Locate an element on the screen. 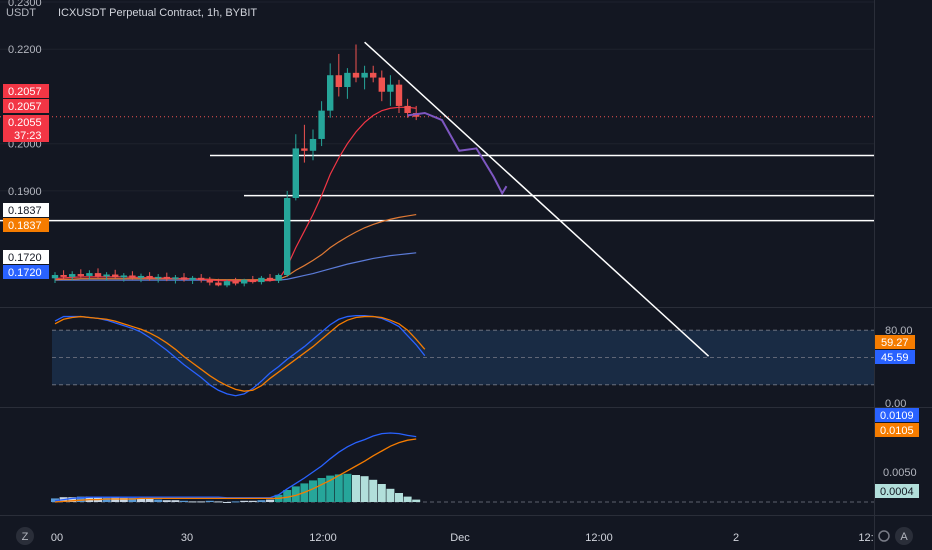  price-badge-label: 0.2055 is located at coordinates (25, 123).